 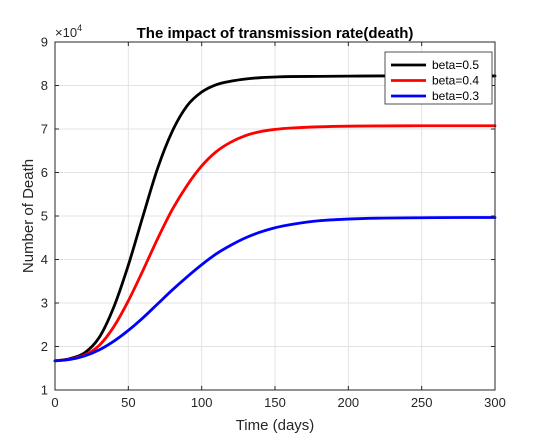 I want to click on x-tick-label: 50, so click(x=128, y=402).